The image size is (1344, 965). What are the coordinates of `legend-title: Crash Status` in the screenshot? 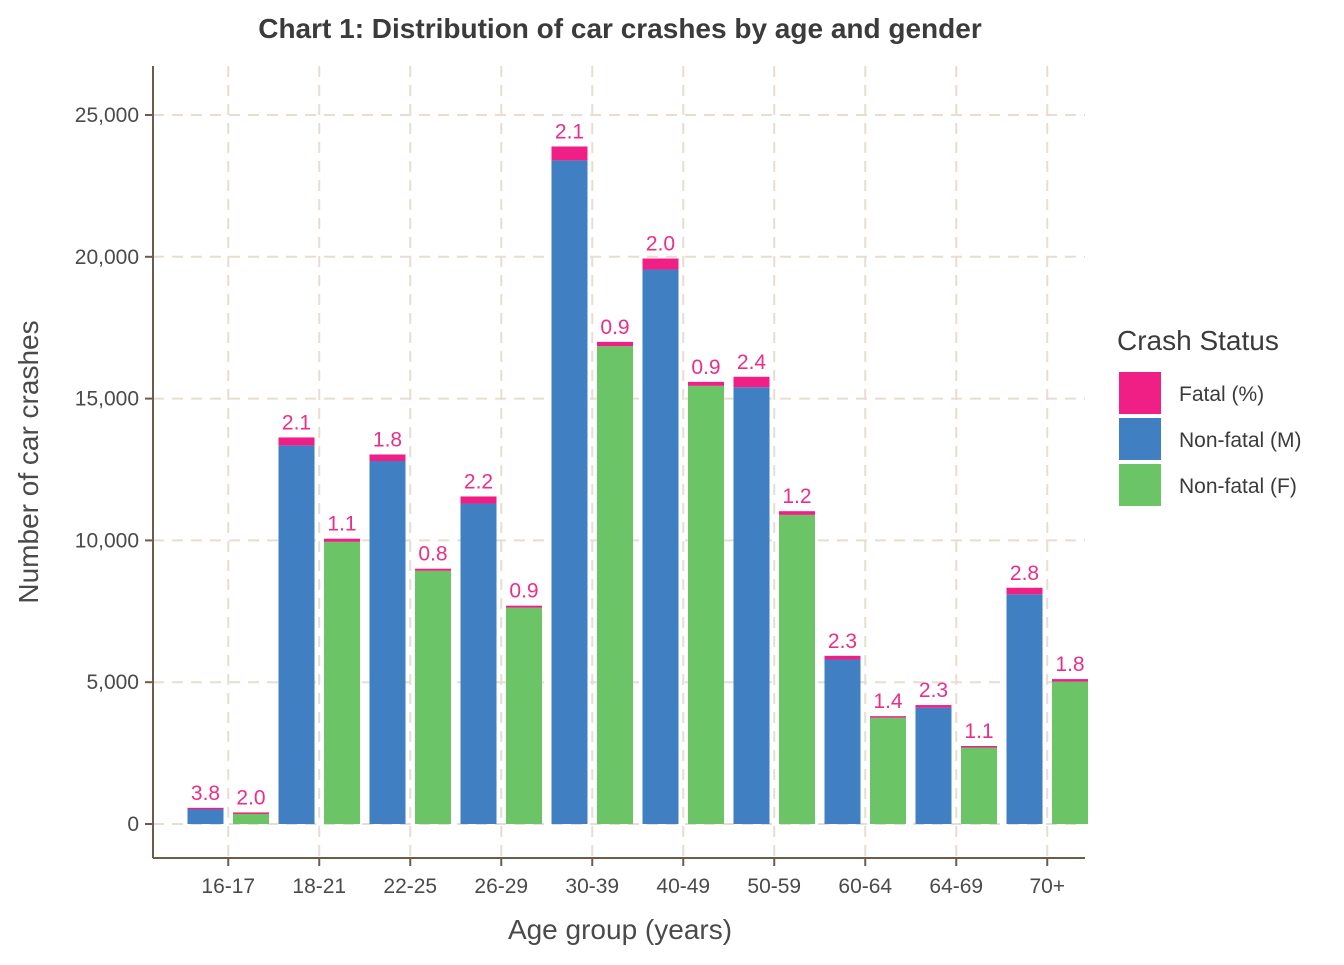 It's located at (1198, 340).